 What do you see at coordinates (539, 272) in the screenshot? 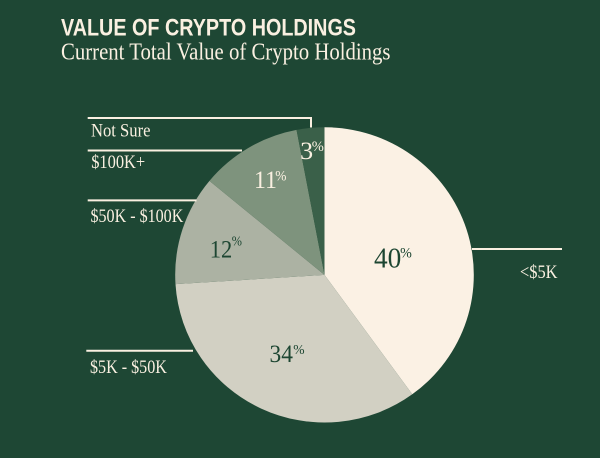
I see `svg-text: <$5K` at bounding box center [539, 272].